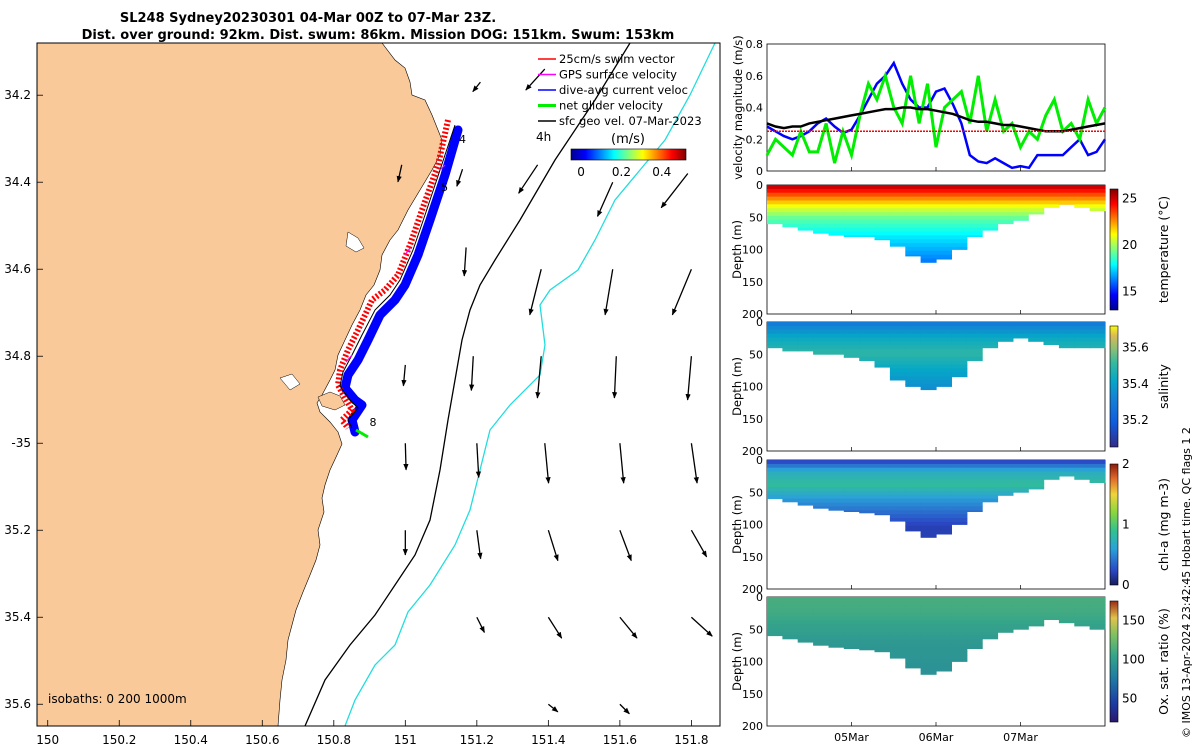 Image resolution: width=1200 pixels, height=750 pixels. I want to click on isobaths-label: isobaths: 0 200 1000m, so click(117, 699).